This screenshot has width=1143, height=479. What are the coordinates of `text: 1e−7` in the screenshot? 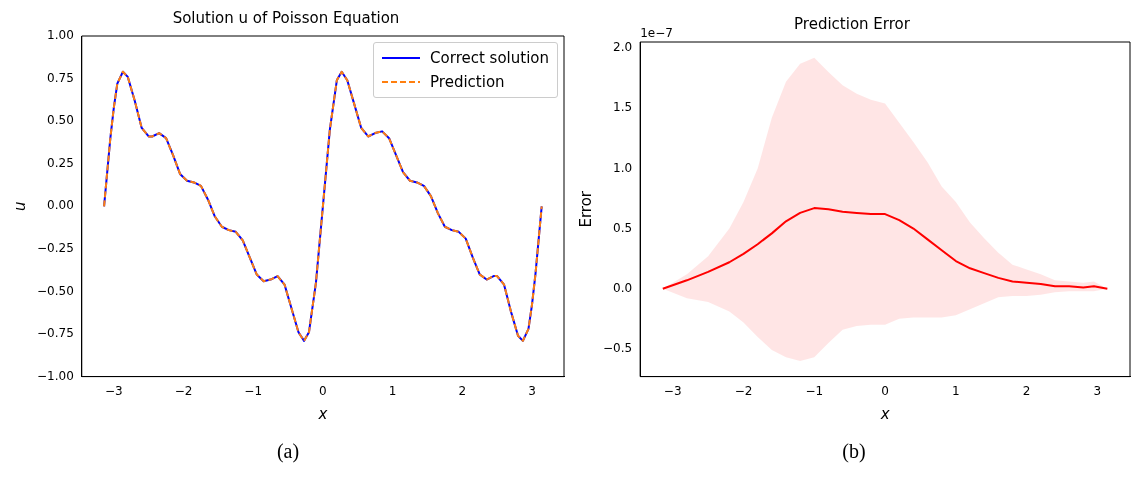 It's located at (656, 33).